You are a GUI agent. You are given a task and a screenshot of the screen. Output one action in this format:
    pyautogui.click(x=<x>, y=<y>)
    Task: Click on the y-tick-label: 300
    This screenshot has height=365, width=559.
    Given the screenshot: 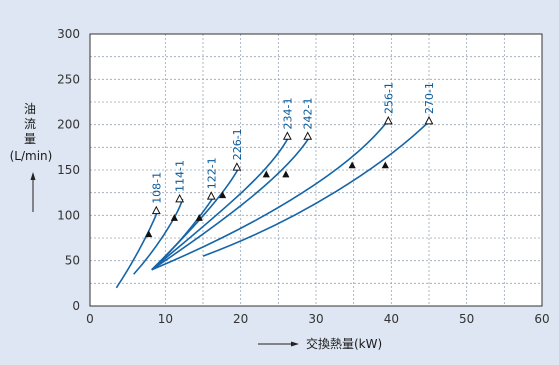 What is the action you would take?
    pyautogui.click(x=68, y=34)
    